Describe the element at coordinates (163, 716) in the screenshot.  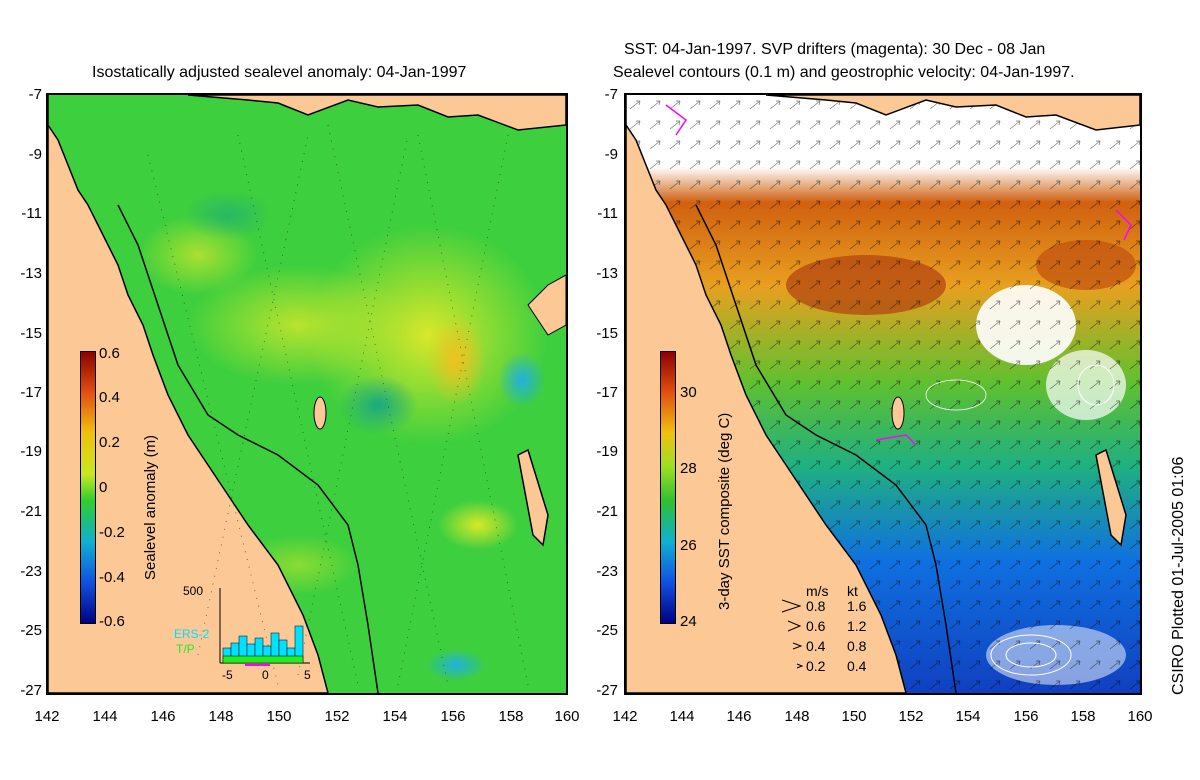
I see `left-xtick: 146` at that location.